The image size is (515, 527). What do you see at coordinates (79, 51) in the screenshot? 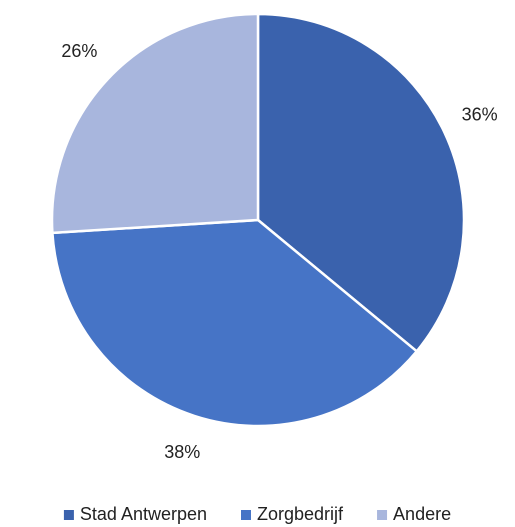
I see `data-label: 26%` at bounding box center [79, 51].